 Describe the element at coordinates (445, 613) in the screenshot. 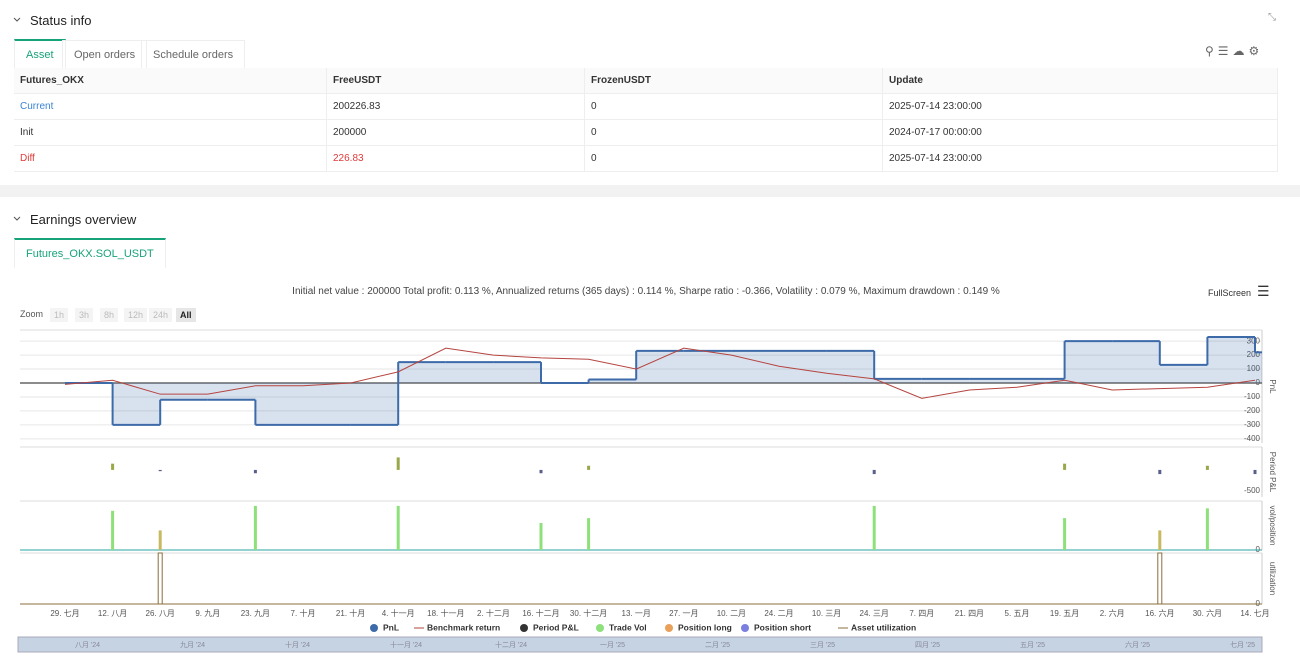

I see `x-tick-label: 18. 十一月` at that location.